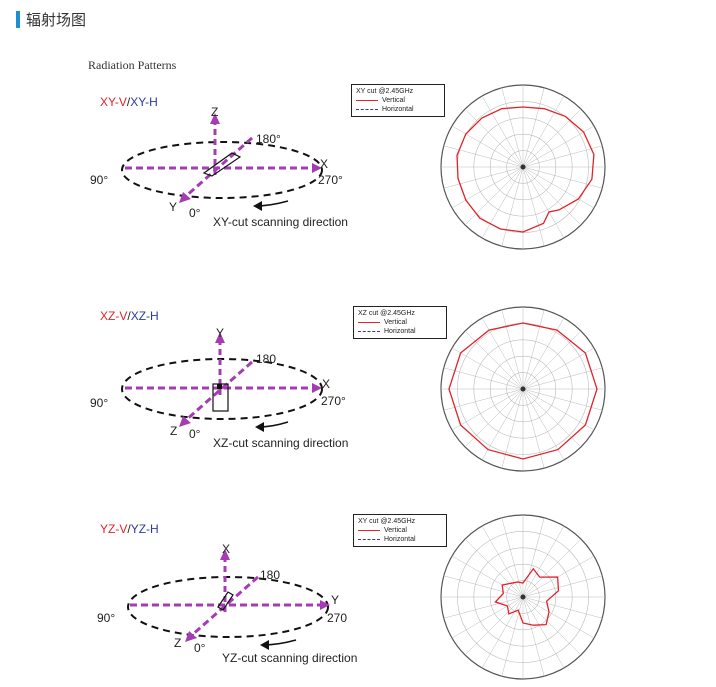 The image size is (716, 687). I want to click on page-header: 辐射场图, so click(51, 19).